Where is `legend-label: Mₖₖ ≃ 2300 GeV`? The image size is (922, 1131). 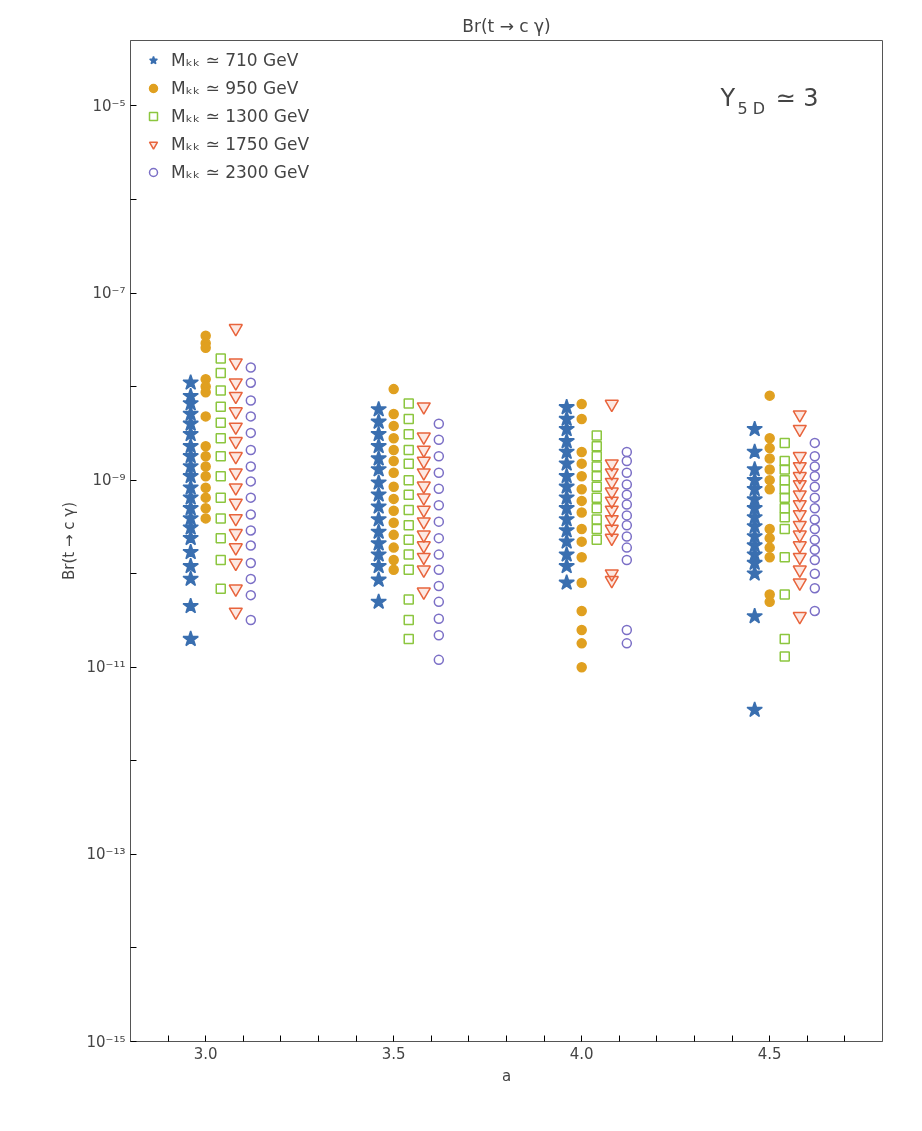 legend-label: Mₖₖ ≃ 2300 GeV is located at coordinates (240, 172).